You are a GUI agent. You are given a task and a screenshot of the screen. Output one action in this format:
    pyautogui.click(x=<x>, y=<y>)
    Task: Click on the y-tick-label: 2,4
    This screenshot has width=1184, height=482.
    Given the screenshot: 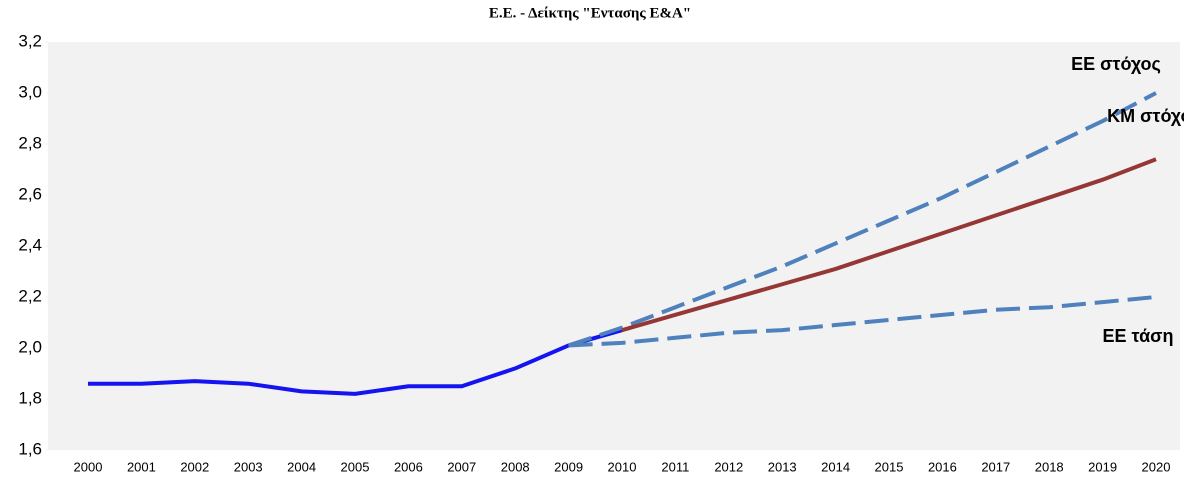 What is the action you would take?
    pyautogui.click(x=30, y=244)
    